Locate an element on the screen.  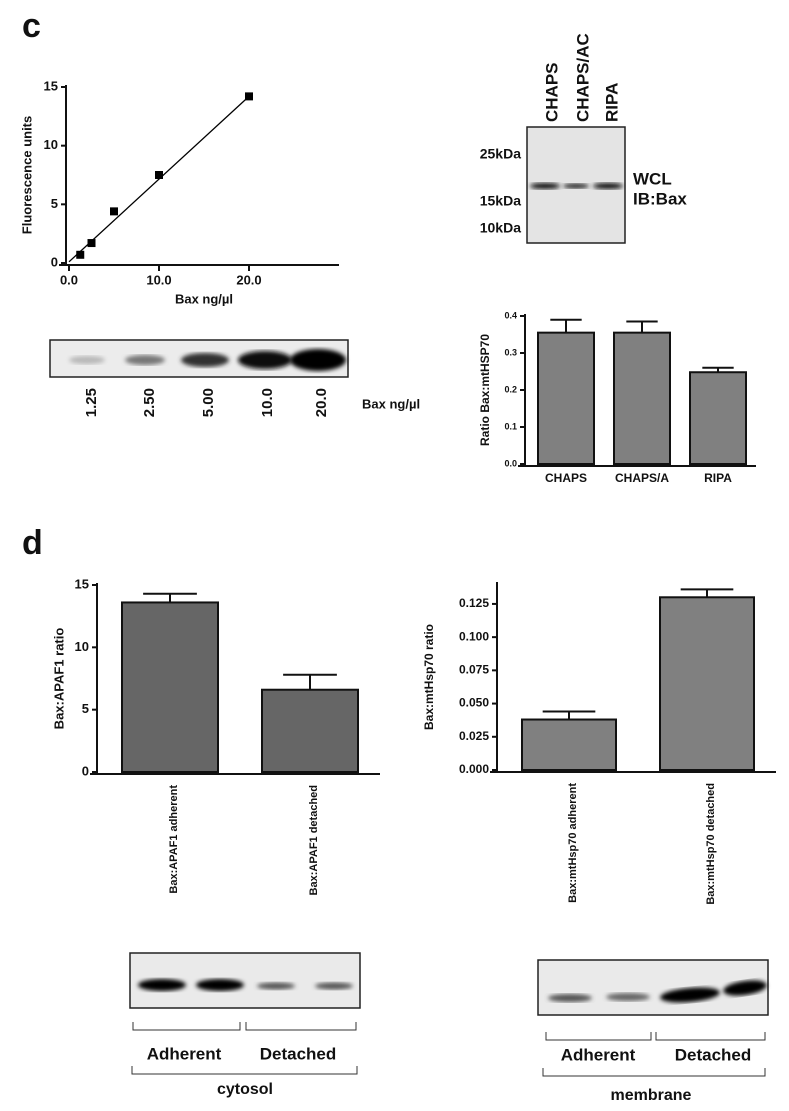
y-tick-label: 0.125 is located at coordinates (474, 603).